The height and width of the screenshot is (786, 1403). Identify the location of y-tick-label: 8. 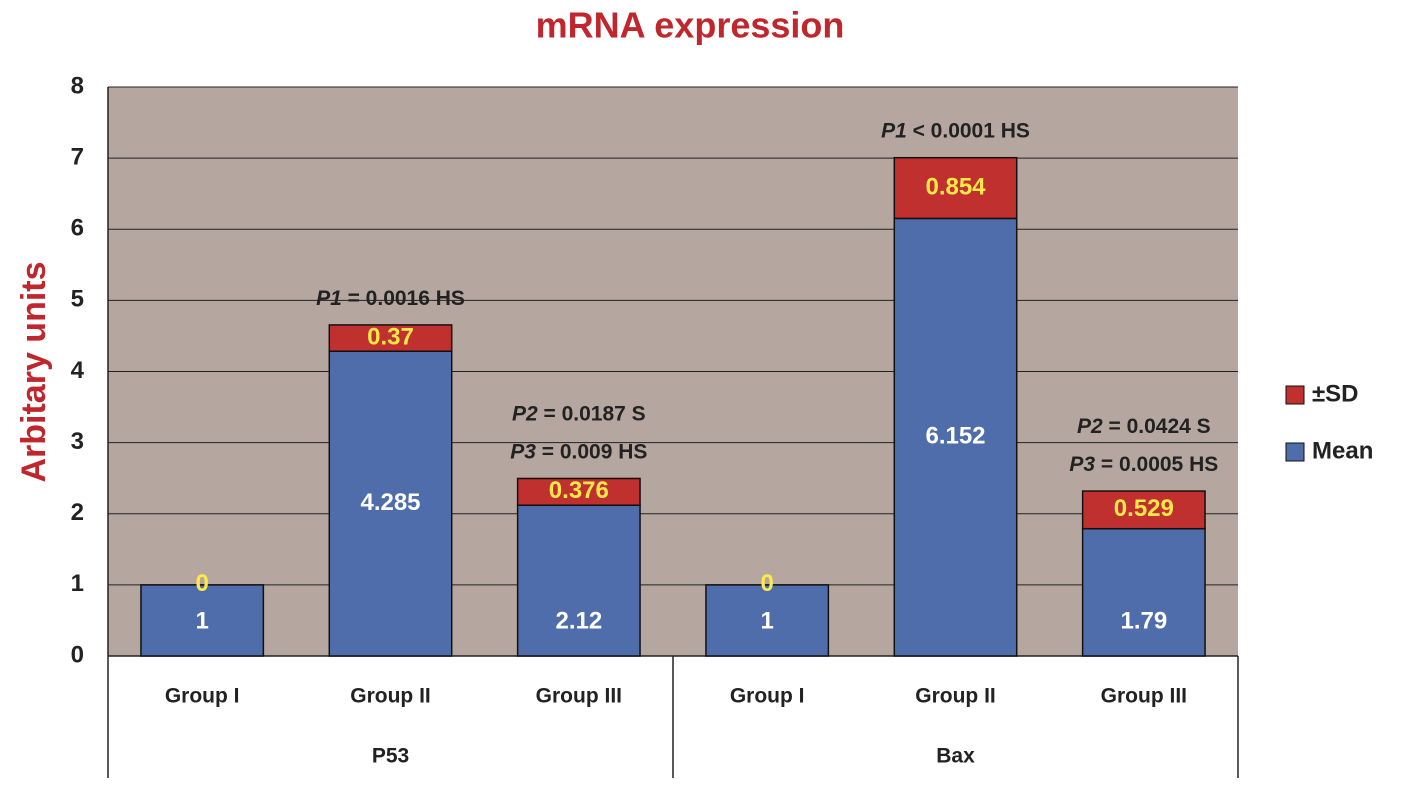
(77, 85).